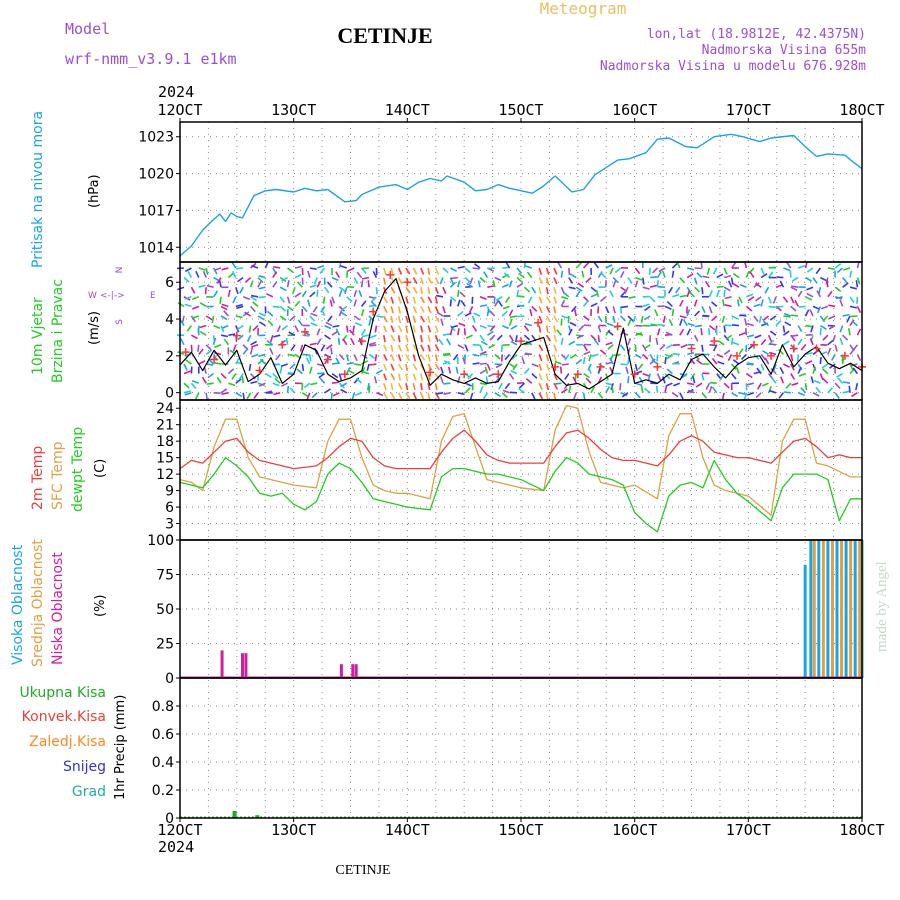 The image size is (900, 900). Describe the element at coordinates (165, 409) in the screenshot. I see `temperature-tick-label: 24` at that location.